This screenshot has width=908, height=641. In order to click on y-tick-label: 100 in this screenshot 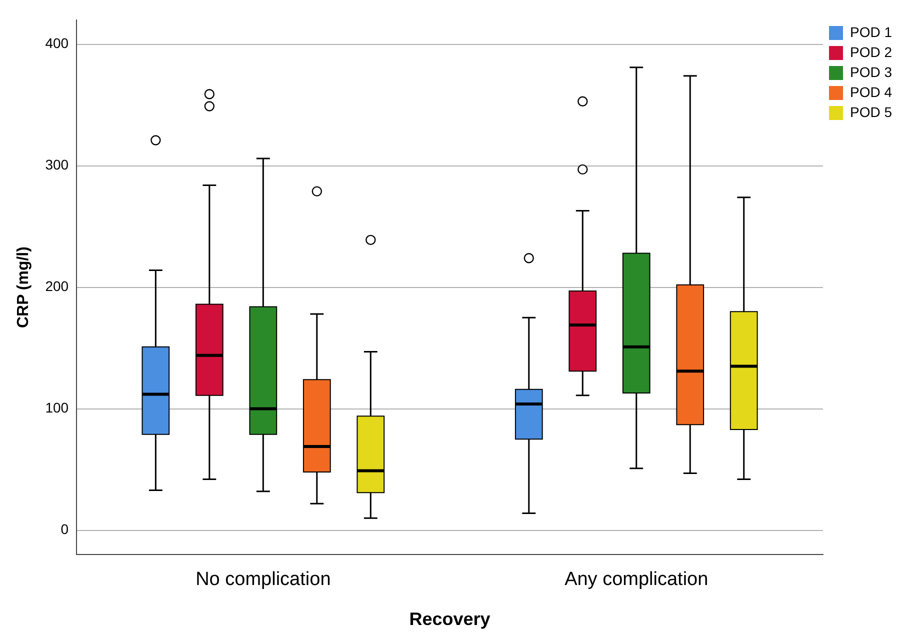, I will do `click(57, 408)`.